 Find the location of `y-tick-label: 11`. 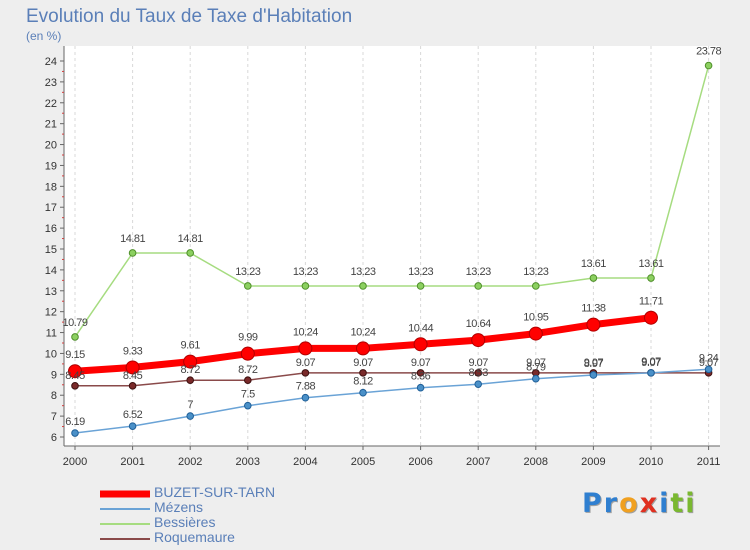

y-tick-label: 11 is located at coordinates (51, 334).